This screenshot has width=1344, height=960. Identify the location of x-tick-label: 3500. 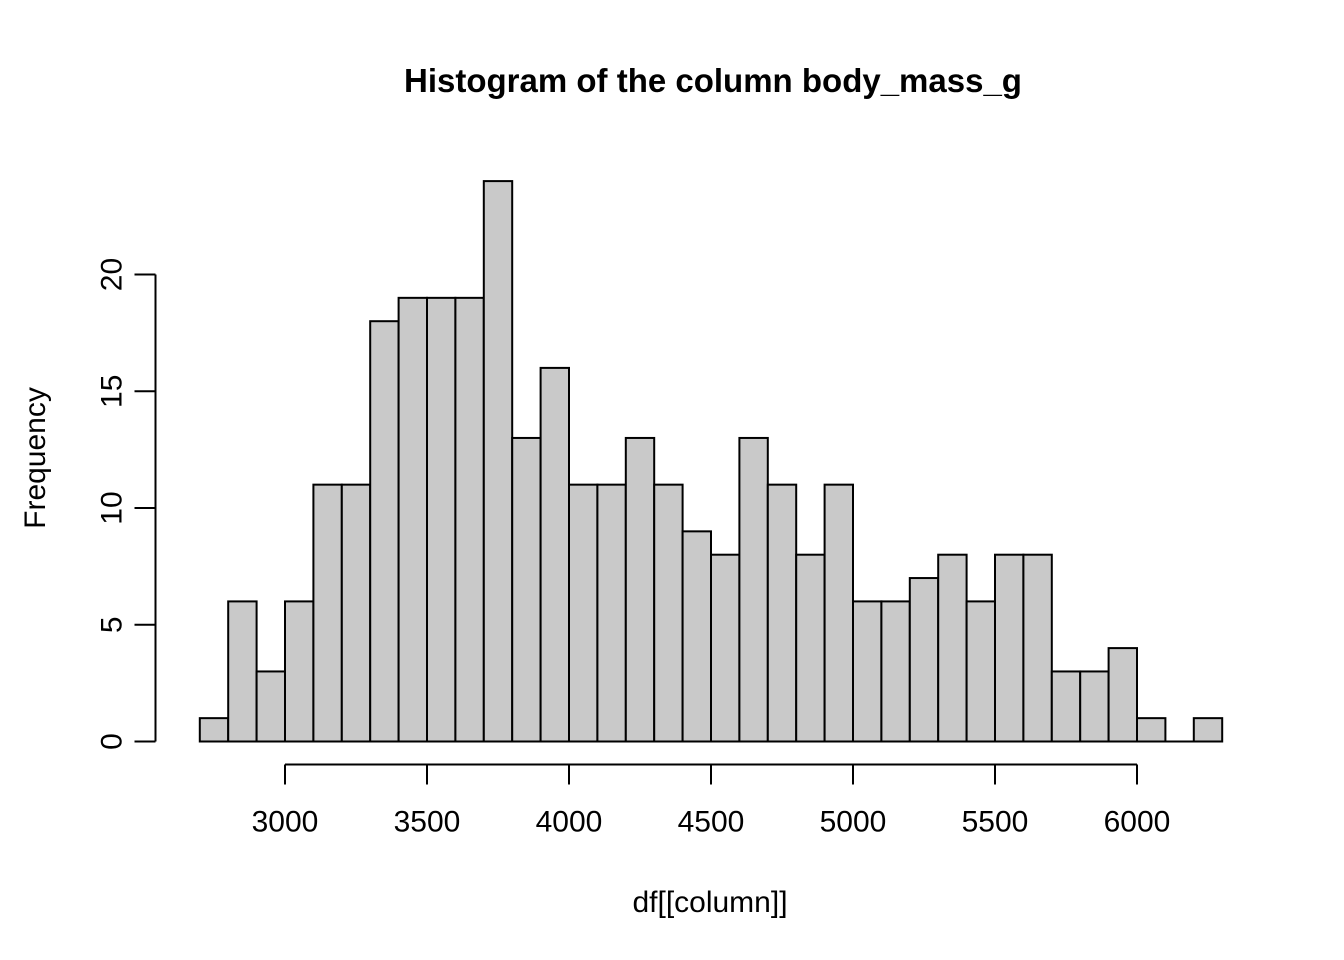
(427, 822).